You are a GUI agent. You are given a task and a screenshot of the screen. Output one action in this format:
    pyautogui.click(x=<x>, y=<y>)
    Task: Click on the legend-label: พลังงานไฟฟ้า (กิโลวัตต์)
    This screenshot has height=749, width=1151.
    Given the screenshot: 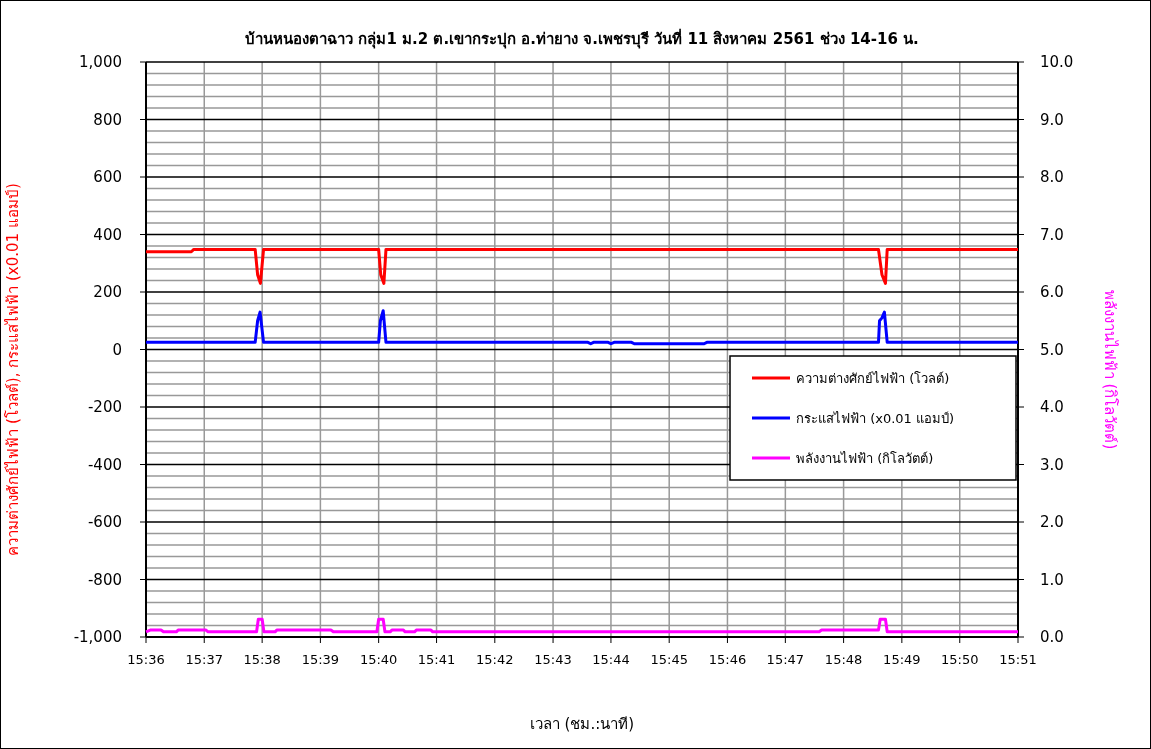 What is the action you would take?
    pyautogui.click(x=865, y=458)
    